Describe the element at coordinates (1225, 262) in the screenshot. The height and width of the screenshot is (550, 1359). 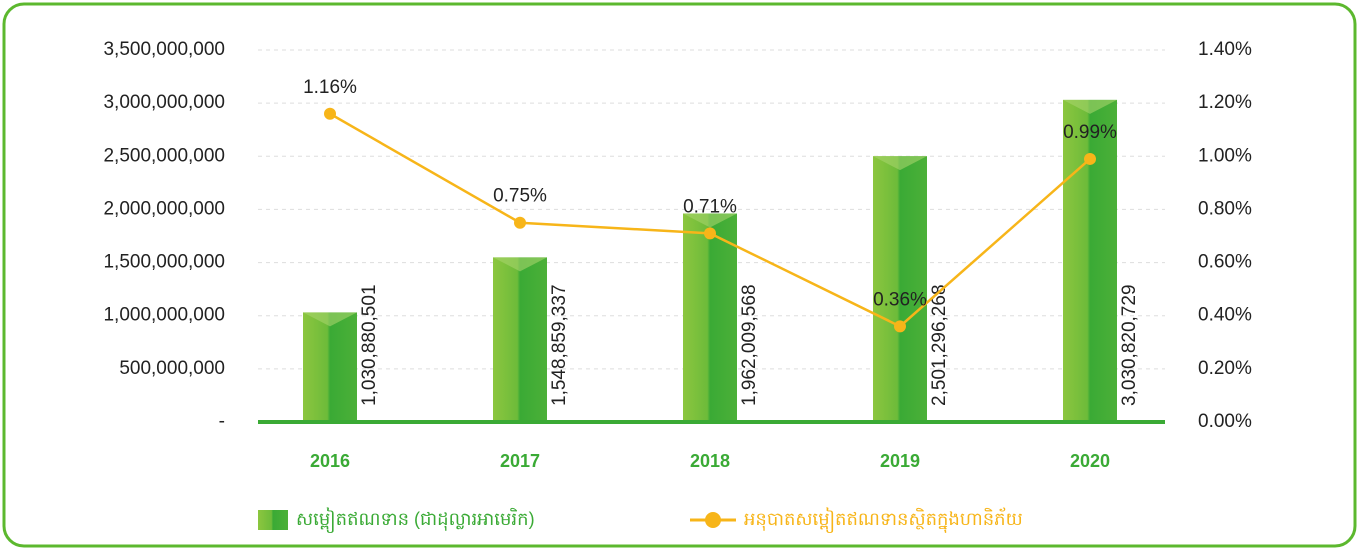
I see `y2-tick-label: 0.60%` at that location.